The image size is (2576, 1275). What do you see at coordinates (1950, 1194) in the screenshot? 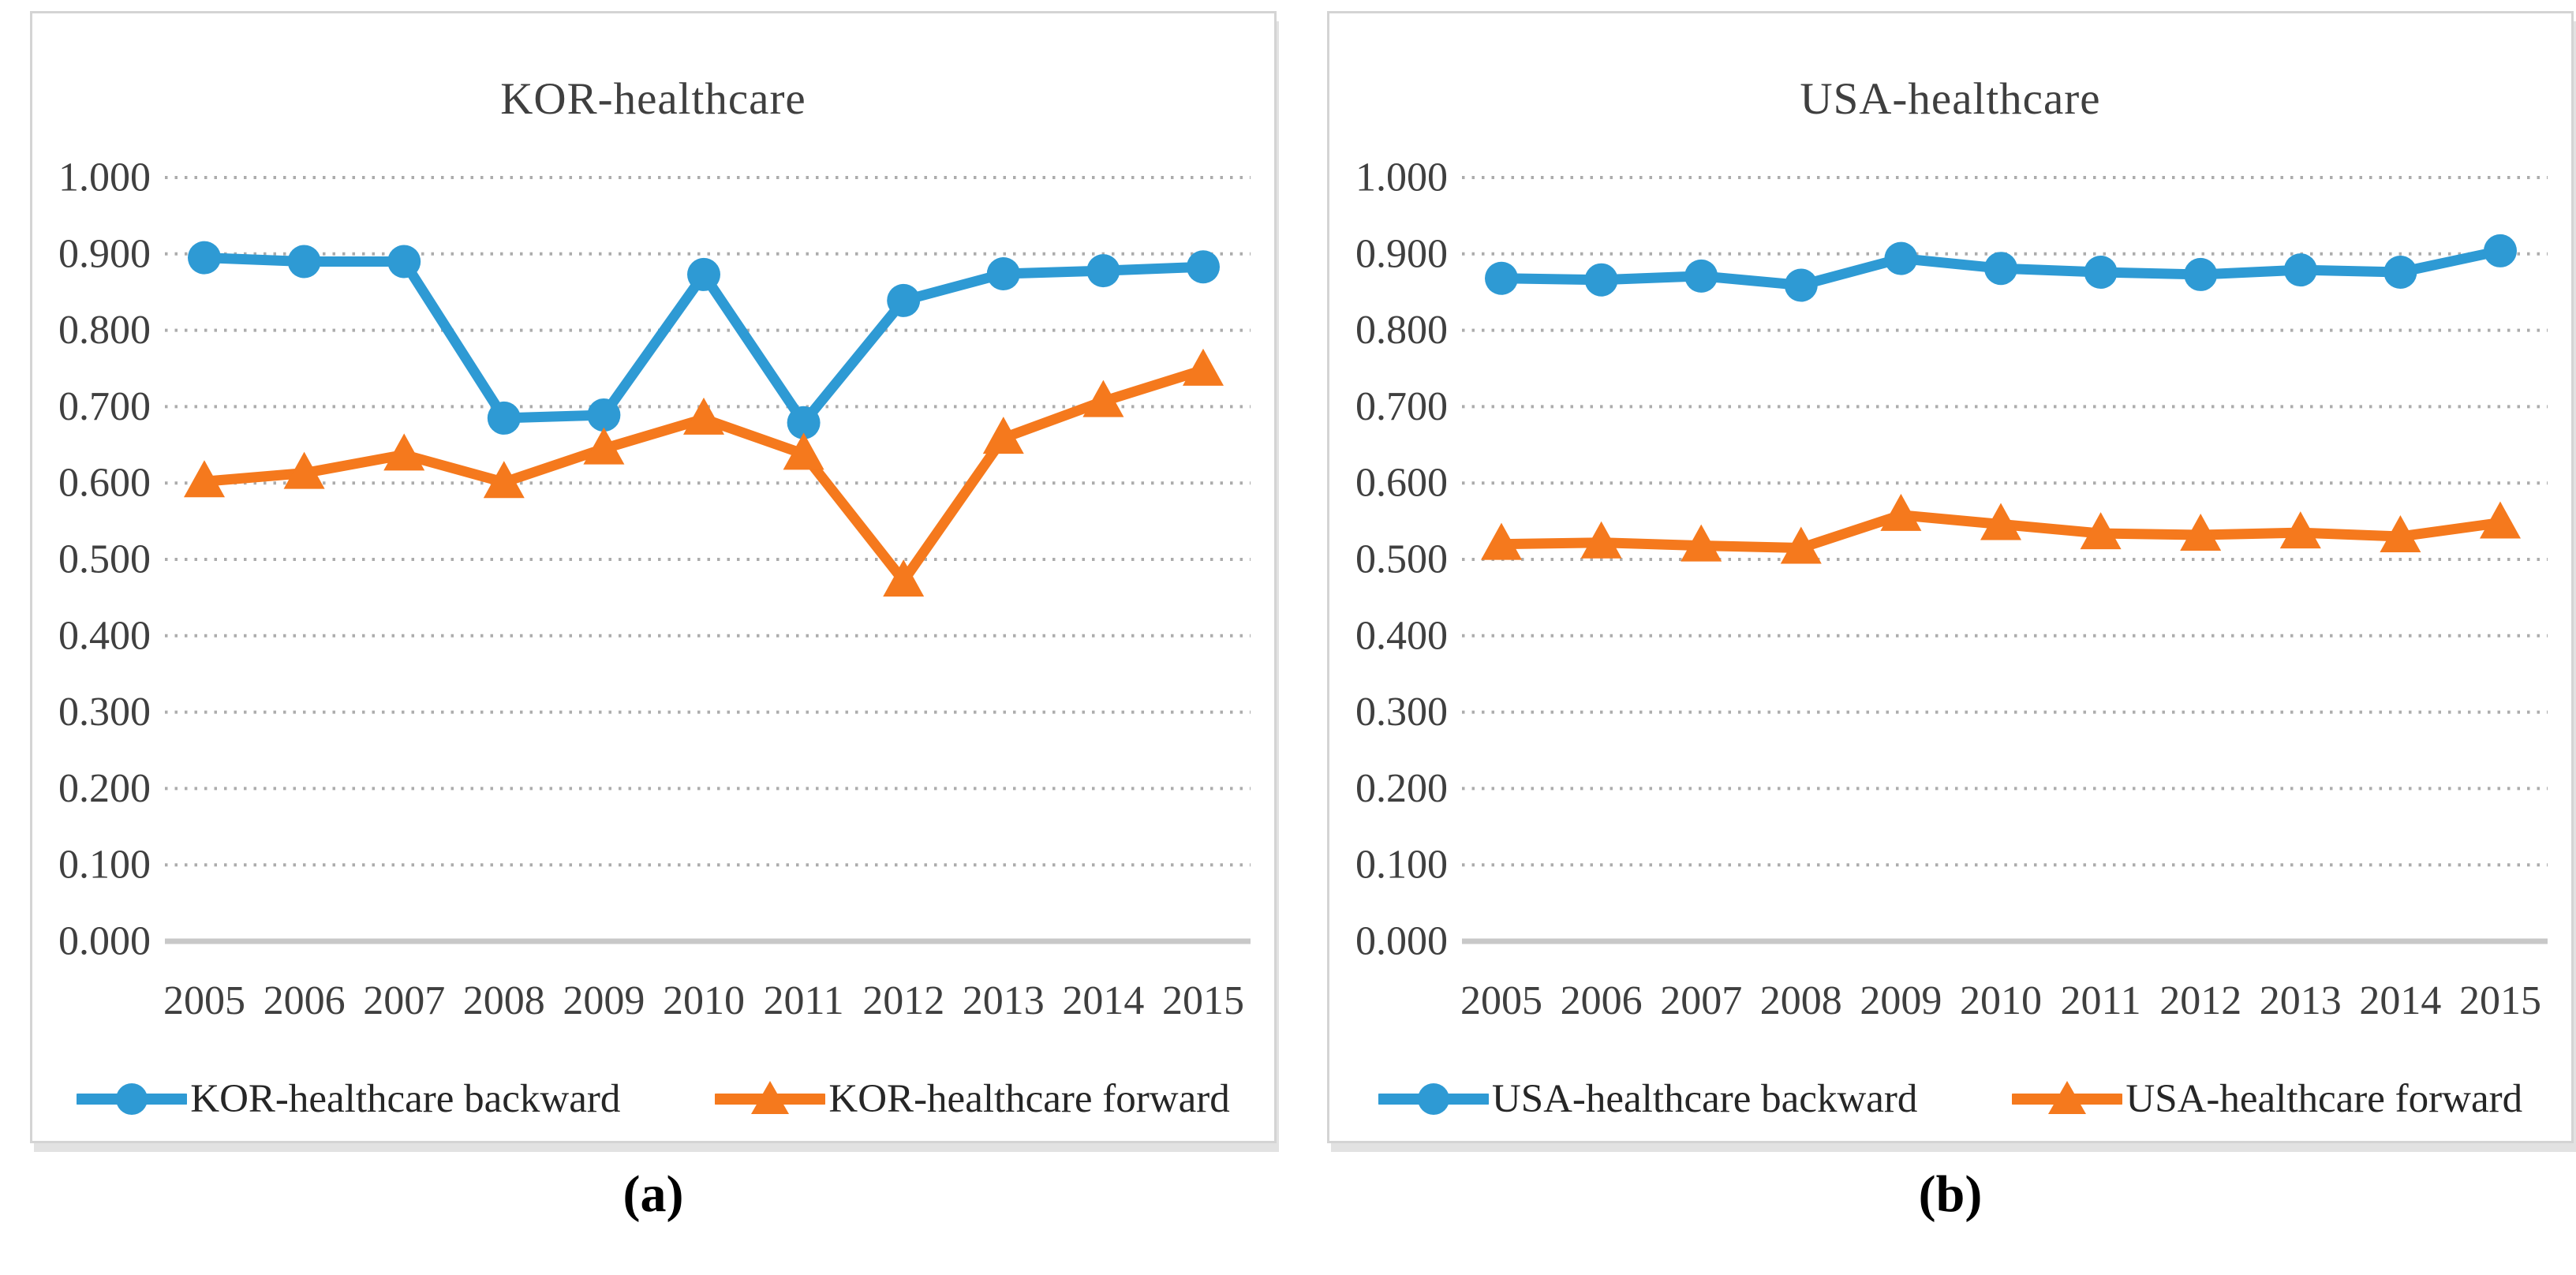
I see `caption-b: (b)` at bounding box center [1950, 1194].